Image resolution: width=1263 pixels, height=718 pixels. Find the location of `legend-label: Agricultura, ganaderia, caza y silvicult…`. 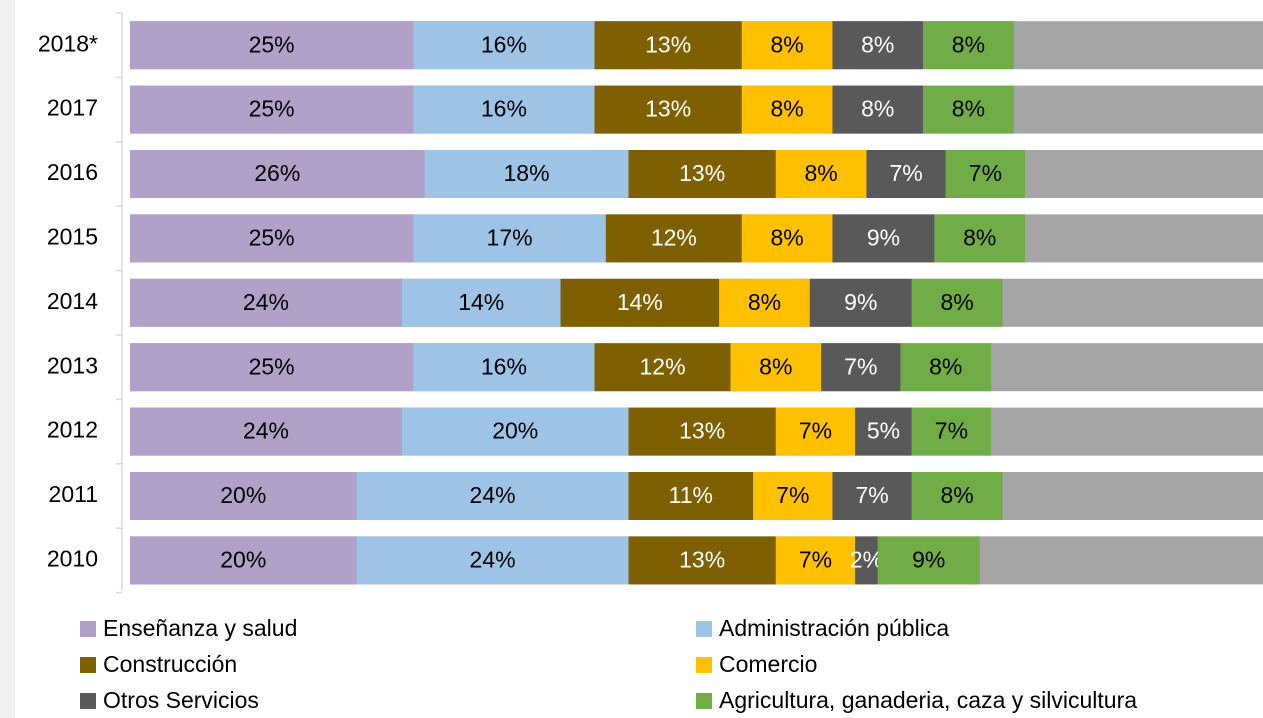

legend-label: Agricultura, ganaderia, caza y silvicult… is located at coordinates (928, 700).